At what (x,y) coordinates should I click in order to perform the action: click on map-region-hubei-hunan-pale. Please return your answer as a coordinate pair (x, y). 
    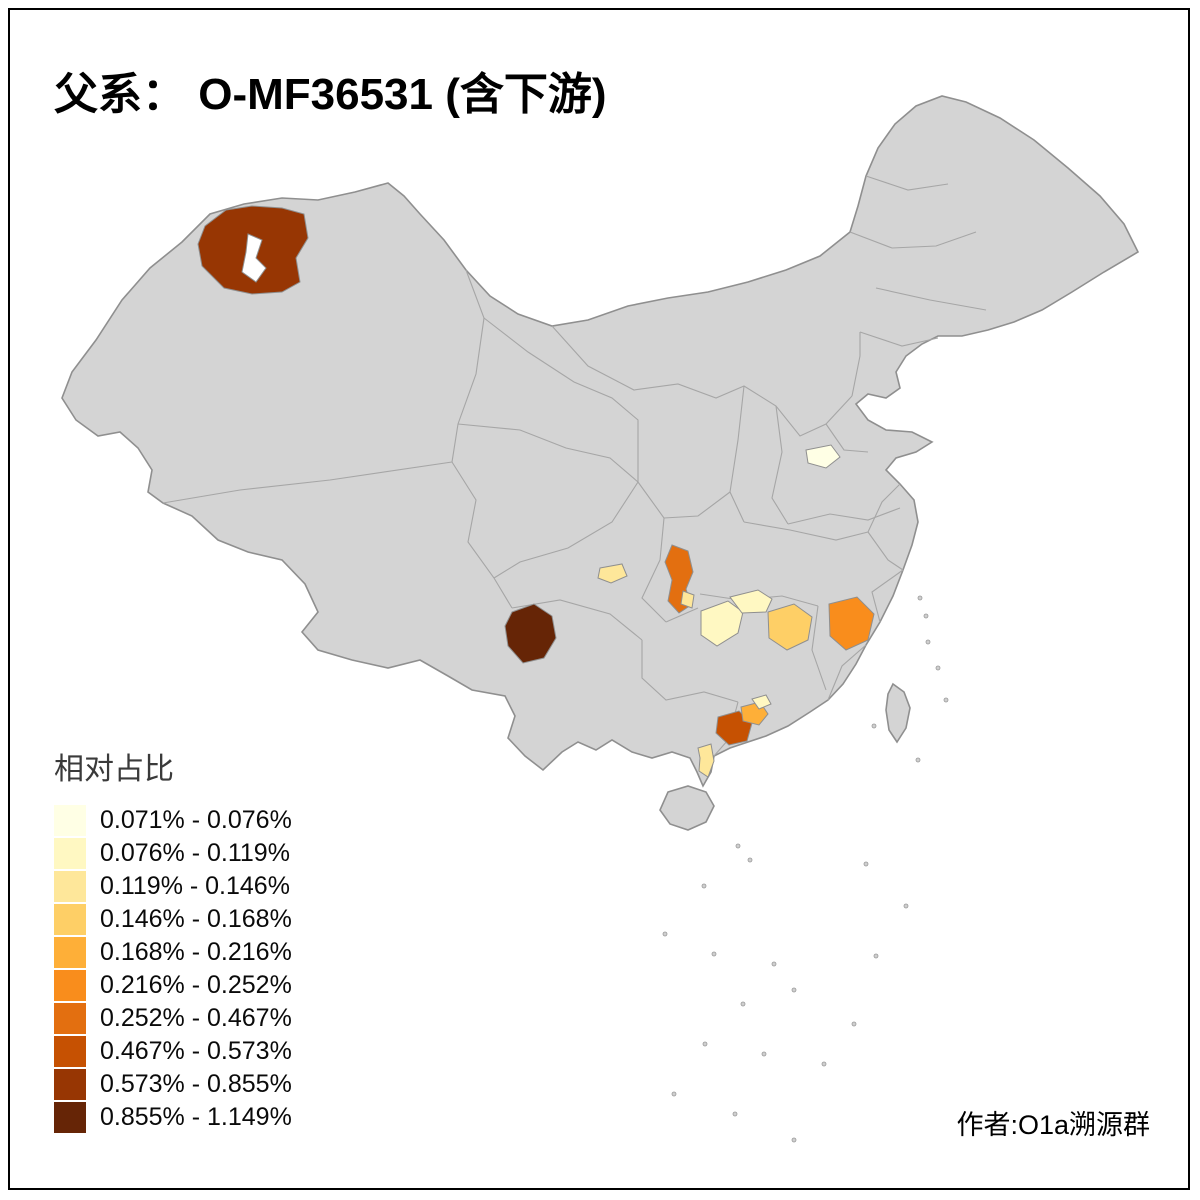
    Looking at the image, I should click on (722, 623).